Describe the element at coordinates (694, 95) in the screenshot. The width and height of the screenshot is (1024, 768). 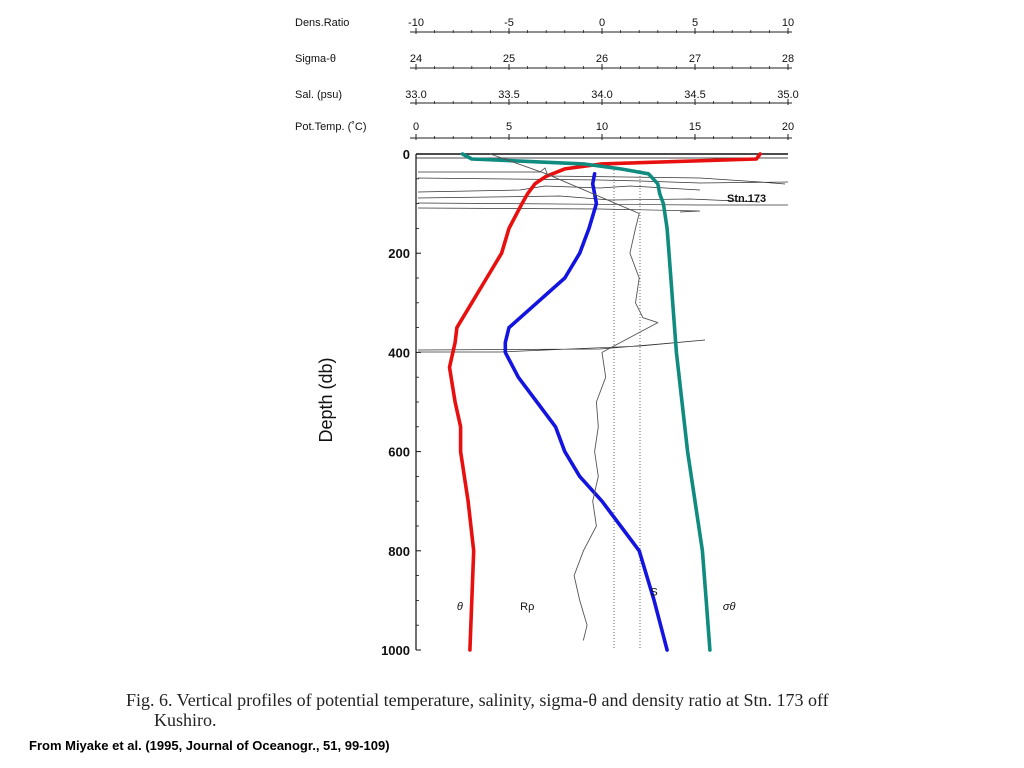
I see `top-axis-tick-label: 34.5` at that location.